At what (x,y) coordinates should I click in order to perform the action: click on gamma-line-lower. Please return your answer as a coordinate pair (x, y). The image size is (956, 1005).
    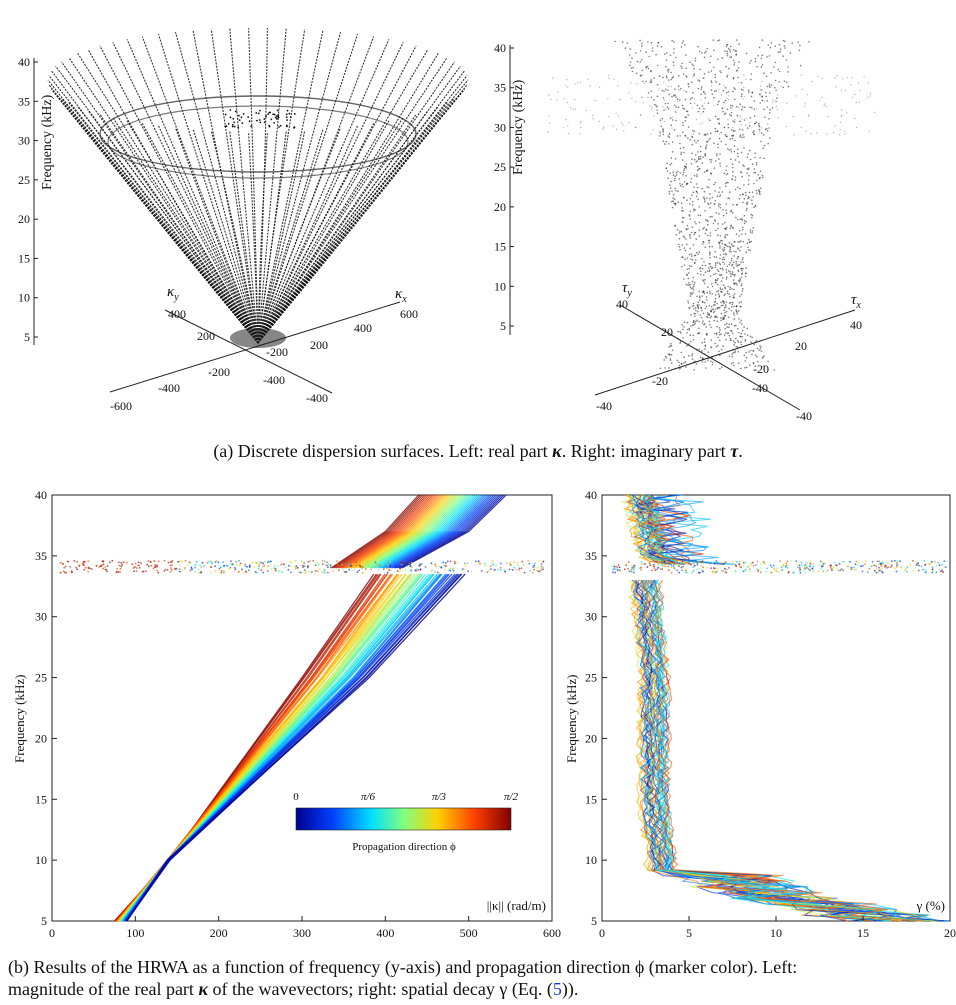
    Looking at the image, I should click on (790, 750).